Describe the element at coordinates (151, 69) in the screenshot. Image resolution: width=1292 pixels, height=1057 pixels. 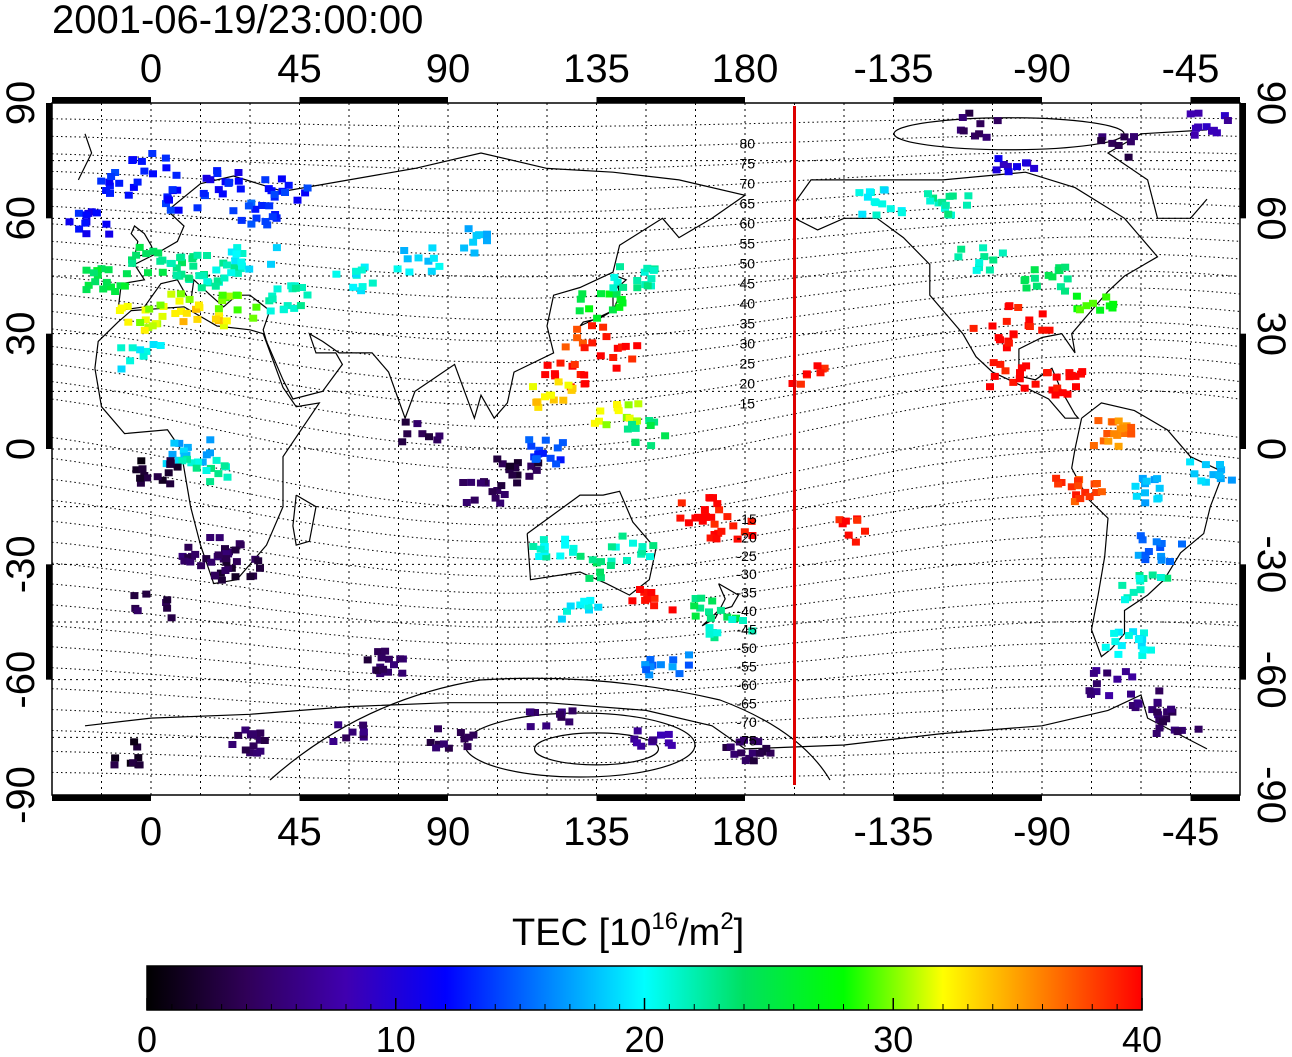
I see `lon-label-top: 0` at that location.